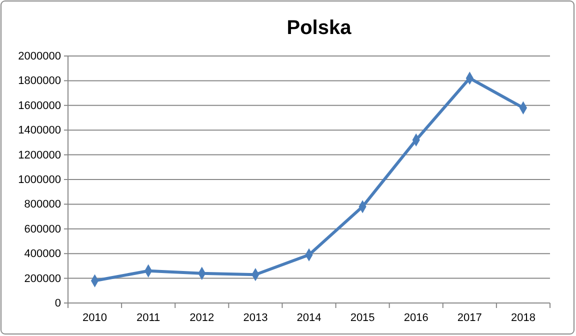 The height and width of the screenshot is (336, 576). Describe the element at coordinates (39, 155) in the screenshot. I see `y-tick-label: 1200000` at that location.